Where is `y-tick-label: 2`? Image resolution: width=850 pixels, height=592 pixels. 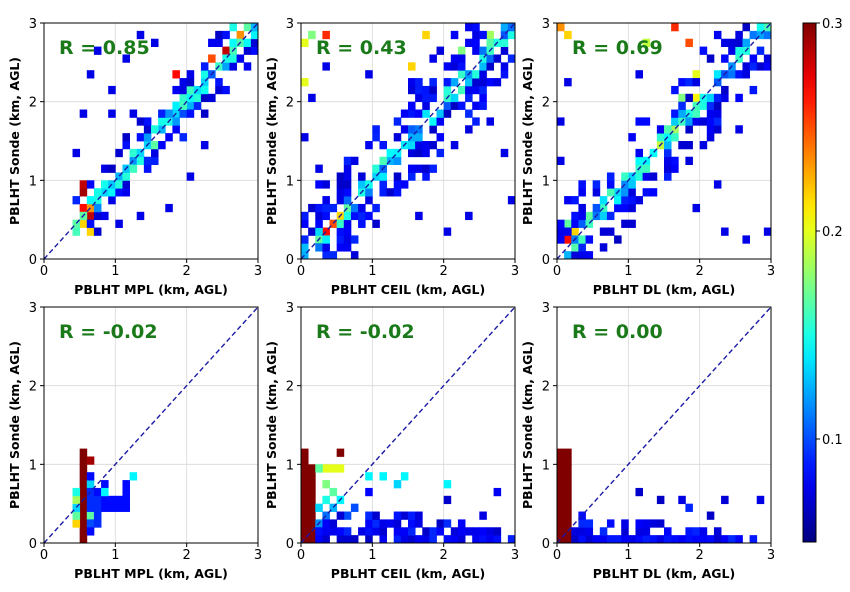 y-tick-label: 2 is located at coordinates (33, 387).